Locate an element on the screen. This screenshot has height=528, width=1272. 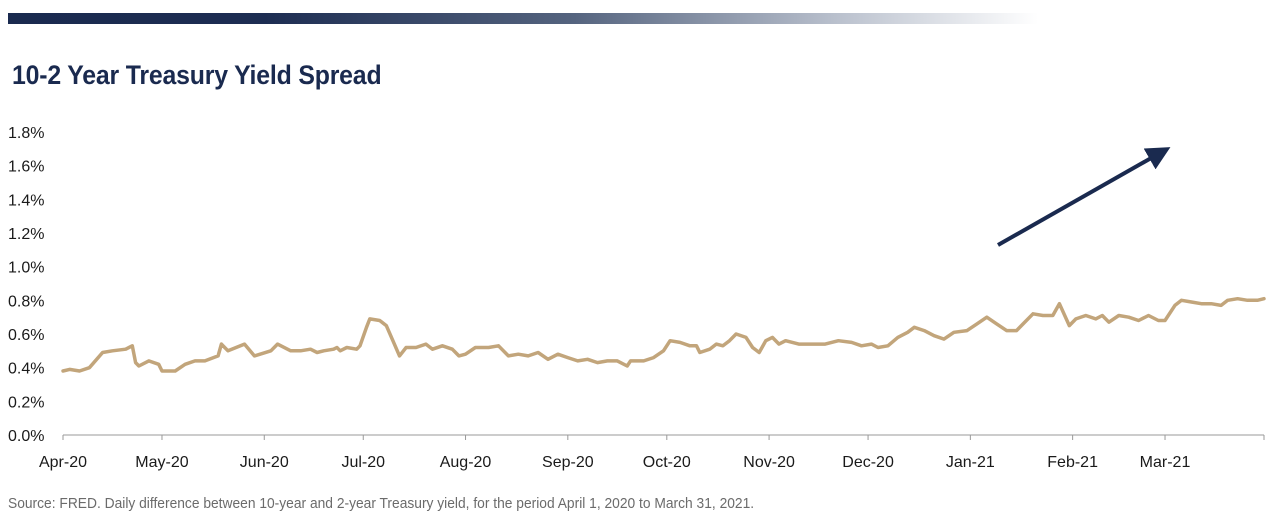
x-tick-label: Nov-20 is located at coordinates (769, 462).